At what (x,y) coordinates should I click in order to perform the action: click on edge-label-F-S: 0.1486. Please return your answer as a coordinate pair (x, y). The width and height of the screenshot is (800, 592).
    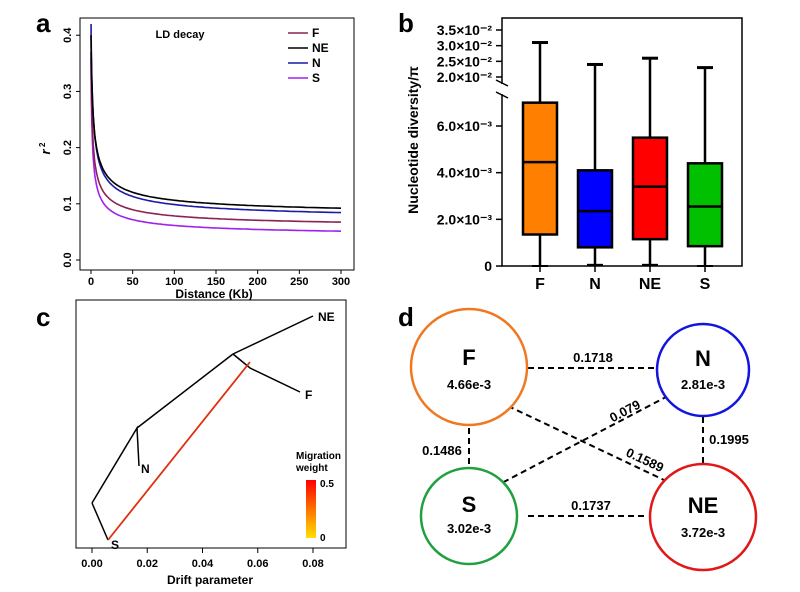
    Looking at the image, I should click on (442, 450).